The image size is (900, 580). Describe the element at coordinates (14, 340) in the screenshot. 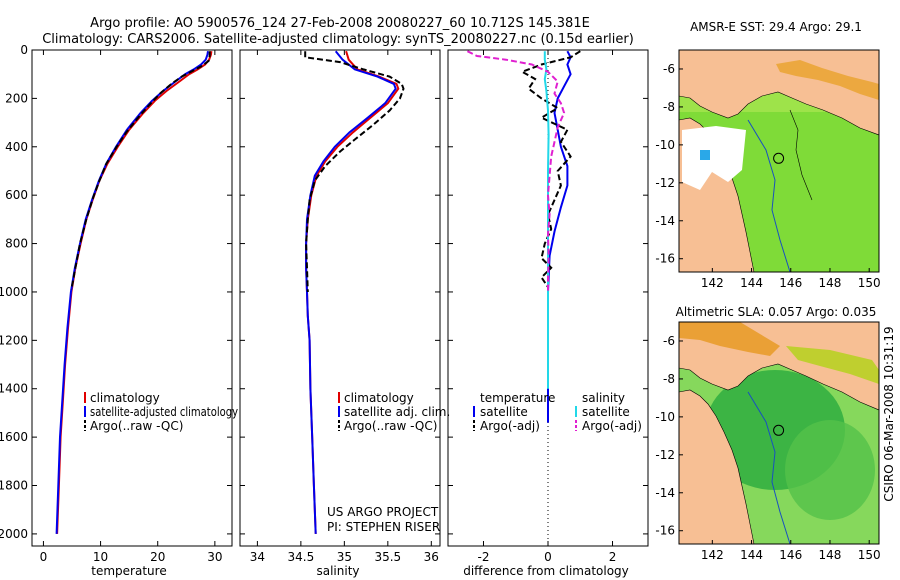

I see `depth-tick-label: 1200` at that location.